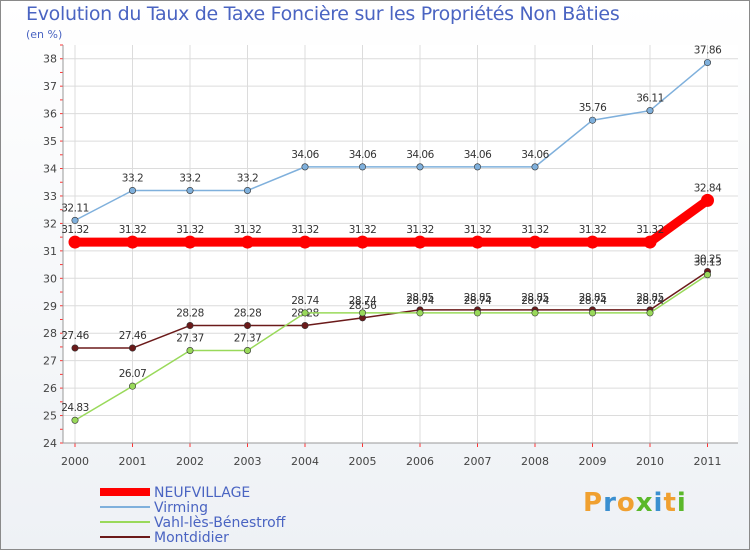 Image resolution: width=750 pixels, height=550 pixels. I want to click on data-label-vahl-les-benestroff: 30.13, so click(708, 263).